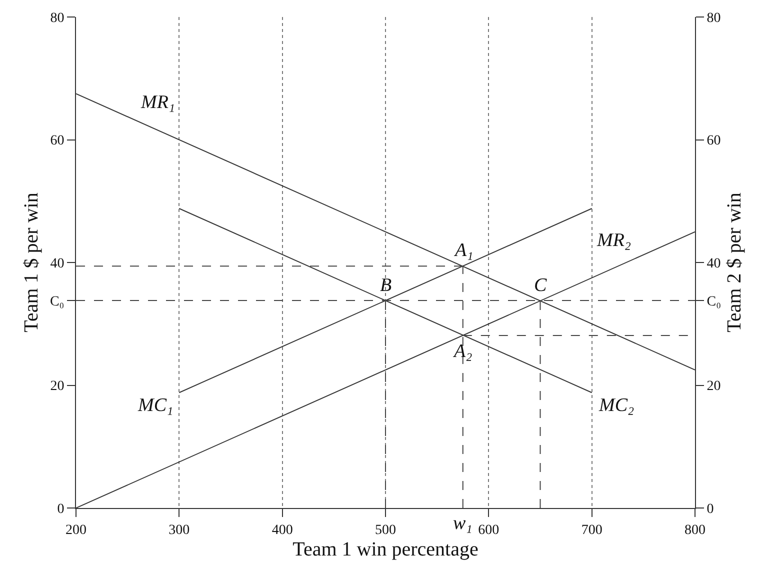 Image resolution: width=783 pixels, height=582 pixels. I want to click on y2-tick-label: 60, so click(713, 141).